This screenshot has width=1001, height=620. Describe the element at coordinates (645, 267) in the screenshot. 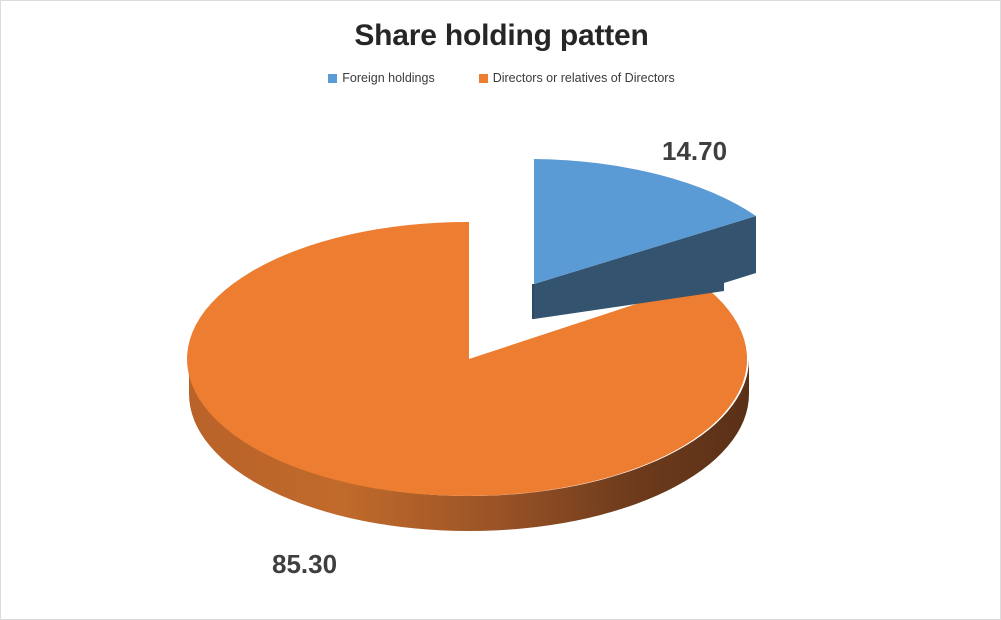

I see `pie-slice-foreign-holdings-side-wall` at that location.